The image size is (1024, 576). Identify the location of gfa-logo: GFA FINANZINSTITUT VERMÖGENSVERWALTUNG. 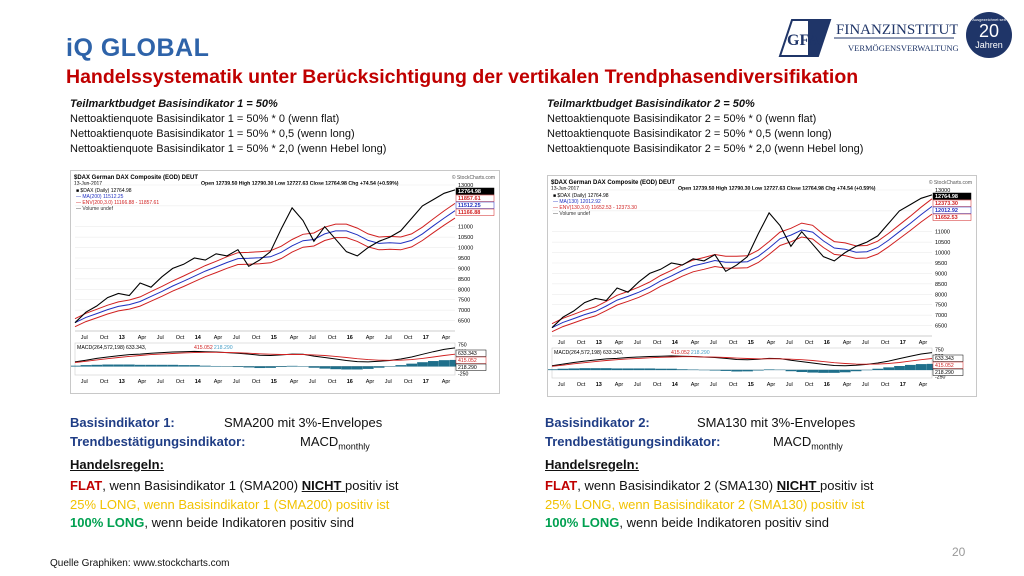
(868, 41).